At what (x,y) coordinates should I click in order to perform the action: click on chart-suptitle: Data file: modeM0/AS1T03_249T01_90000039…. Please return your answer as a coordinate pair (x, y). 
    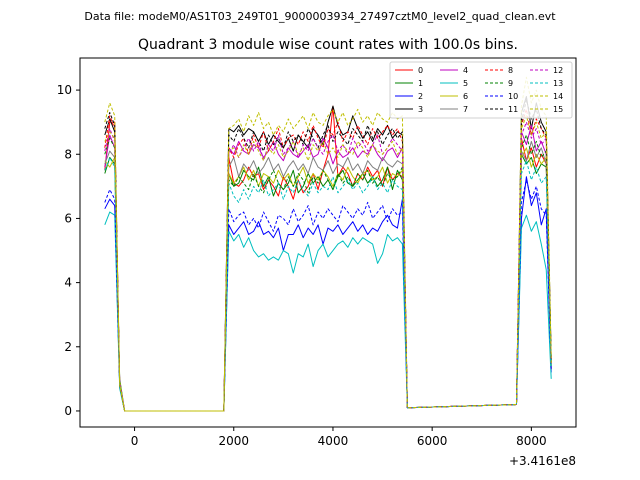
    Looking at the image, I should click on (320, 16).